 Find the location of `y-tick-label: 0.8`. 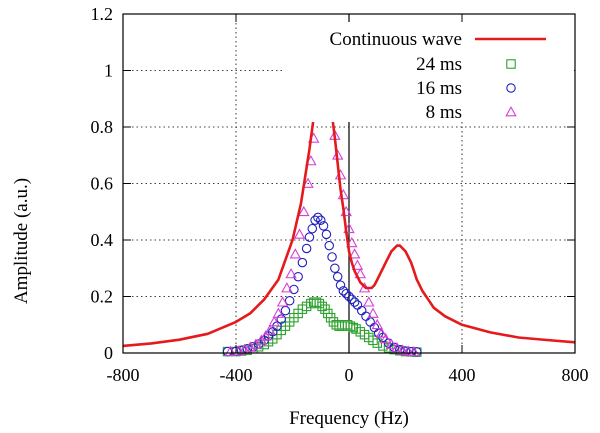

y-tick-label: 0.8 is located at coordinates (102, 127).